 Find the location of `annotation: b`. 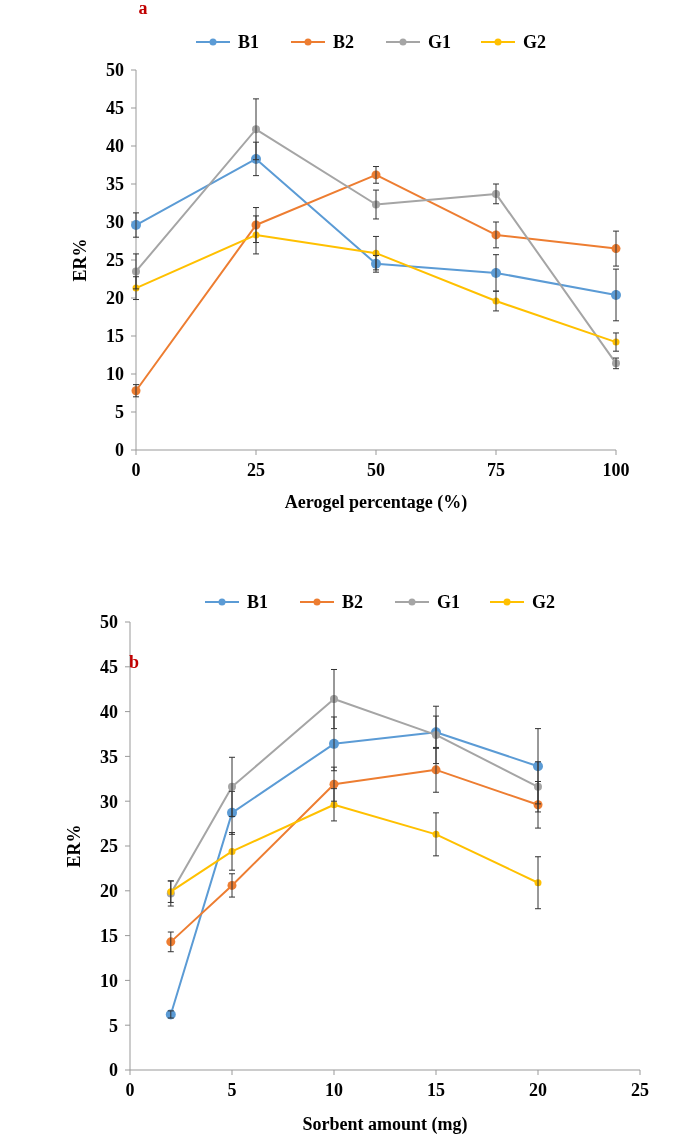

annotation: b is located at coordinates (134, 662).